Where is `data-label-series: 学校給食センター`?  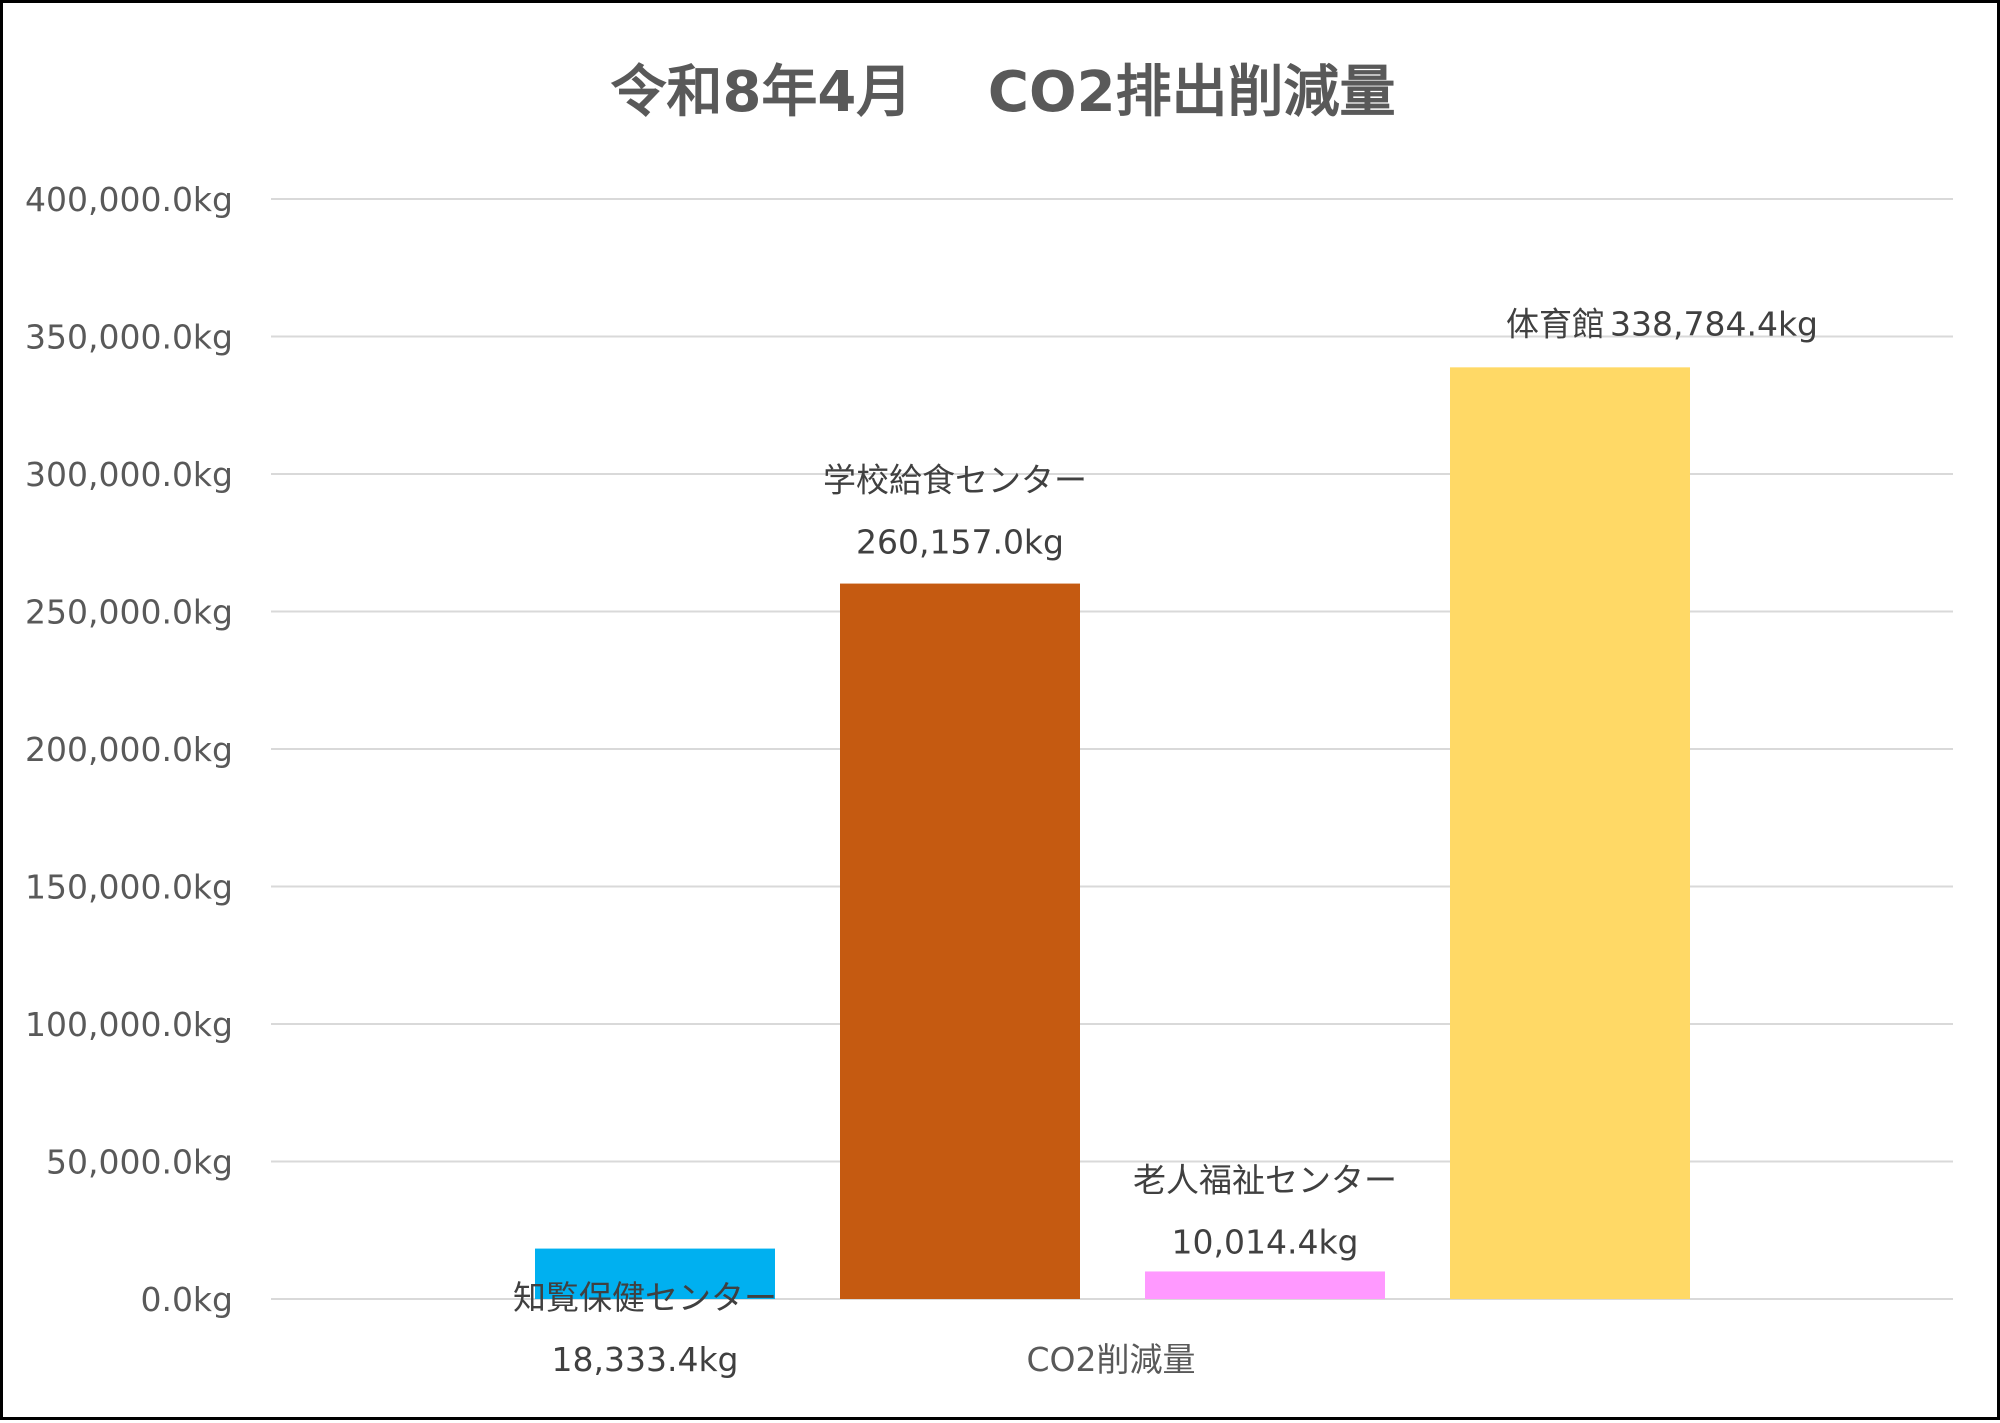 data-label-series: 学校給食センター is located at coordinates (955, 480).